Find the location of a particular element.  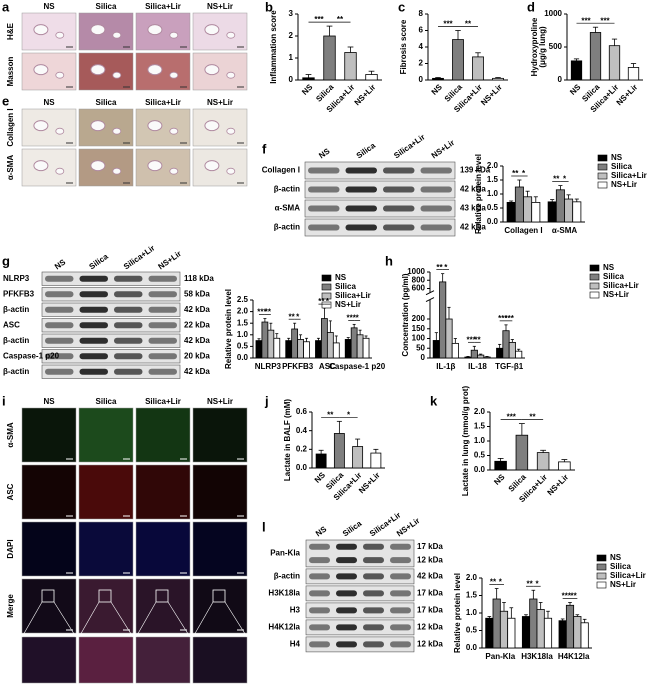

x-tick-label: NS is located at coordinates (307, 89).